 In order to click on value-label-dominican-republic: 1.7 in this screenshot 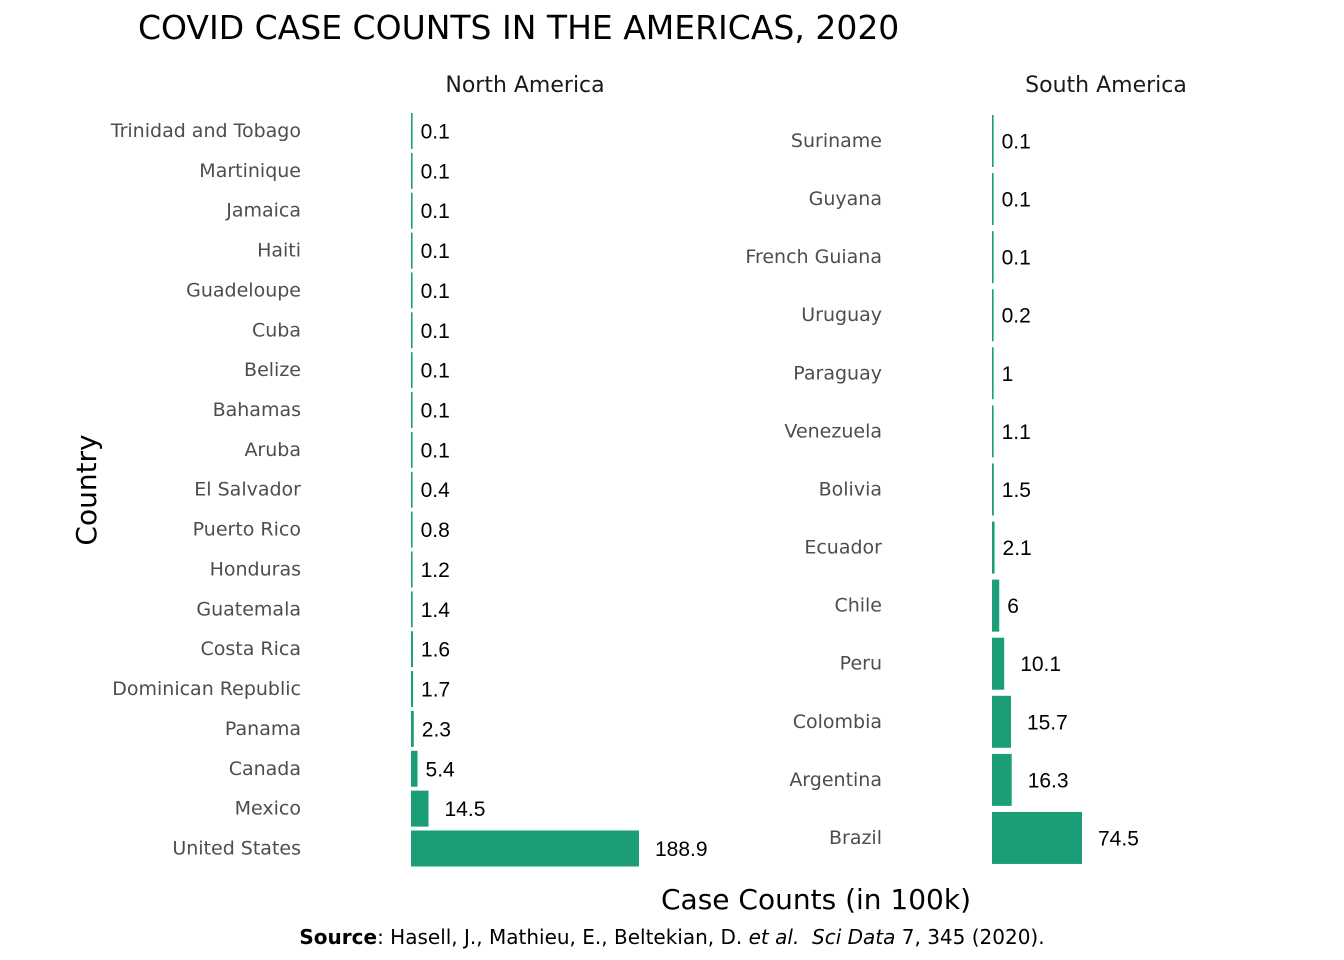, I will do `click(435, 690)`.